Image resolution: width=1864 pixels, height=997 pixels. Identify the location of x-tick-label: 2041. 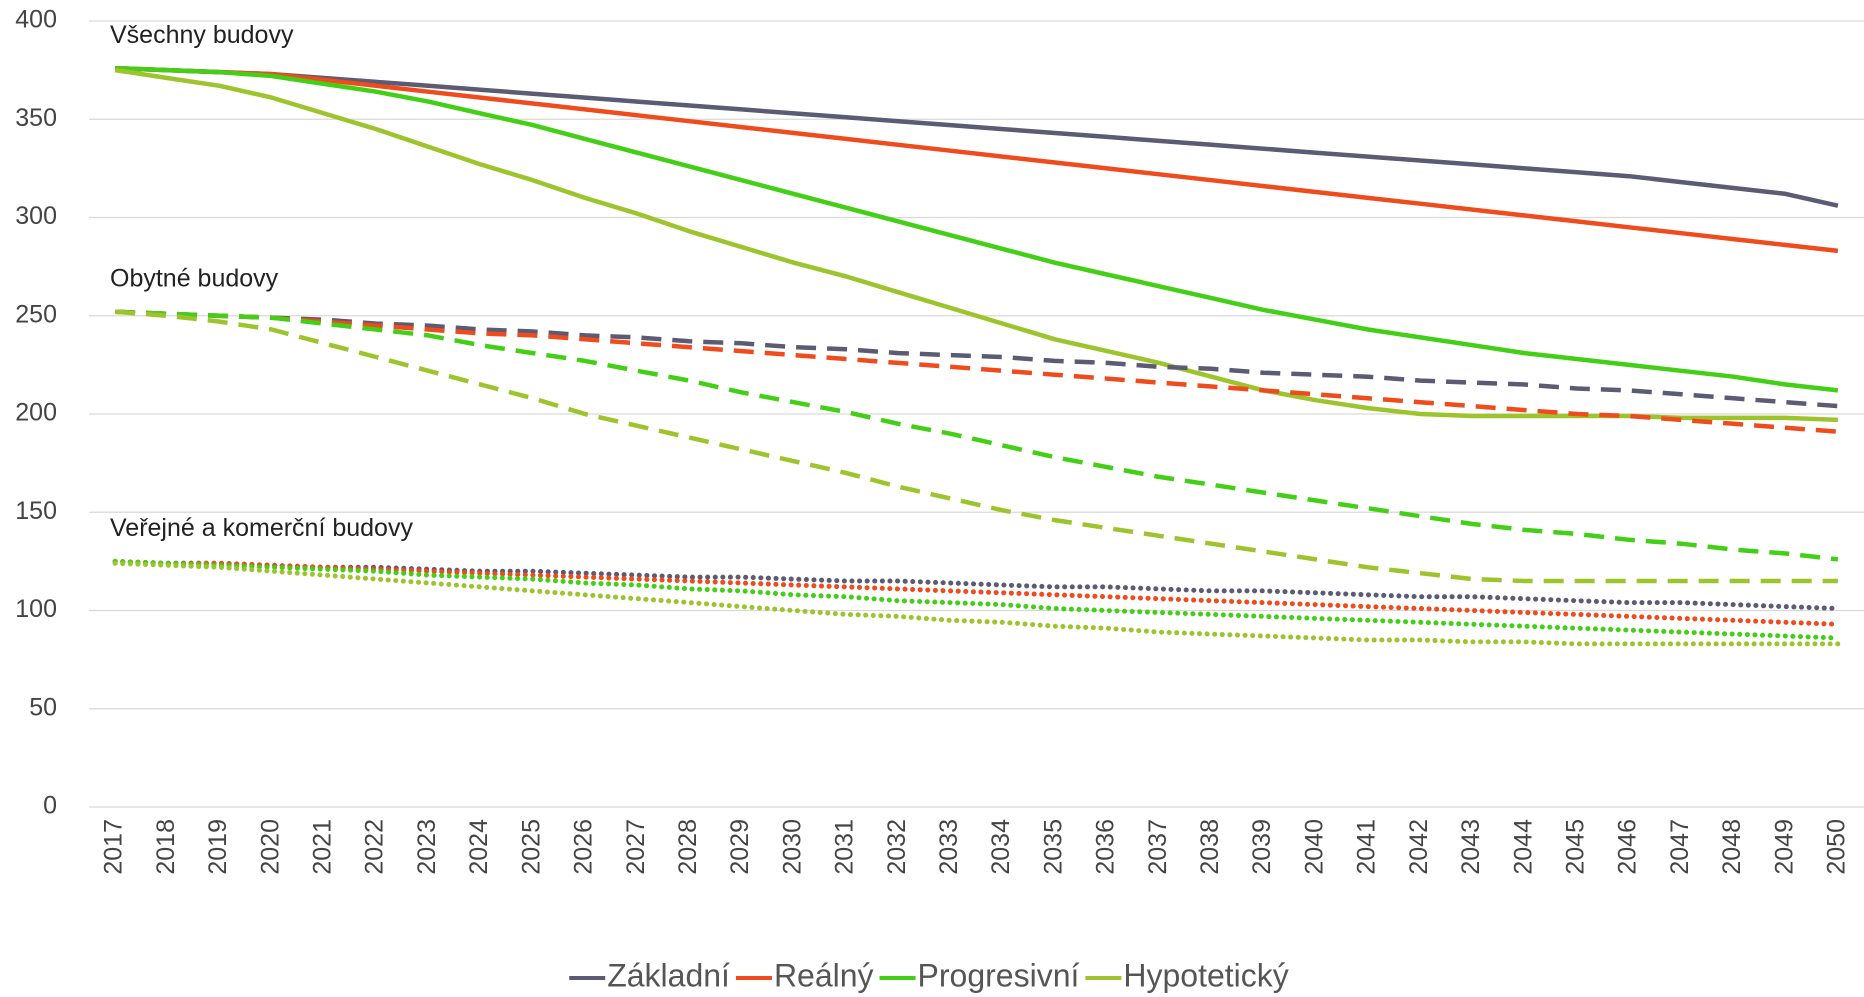
(1367, 847).